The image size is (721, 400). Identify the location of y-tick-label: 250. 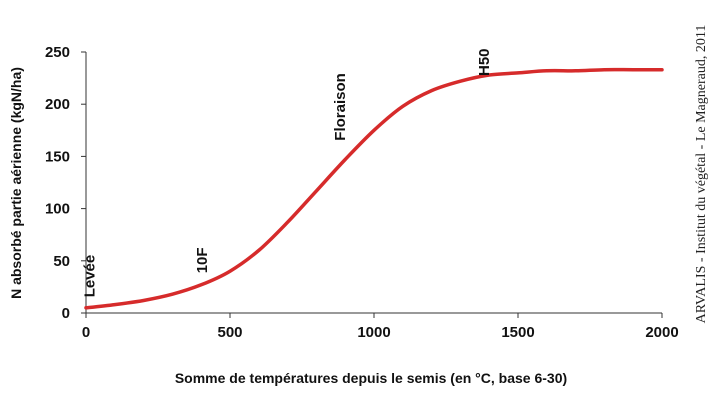
(57, 52).